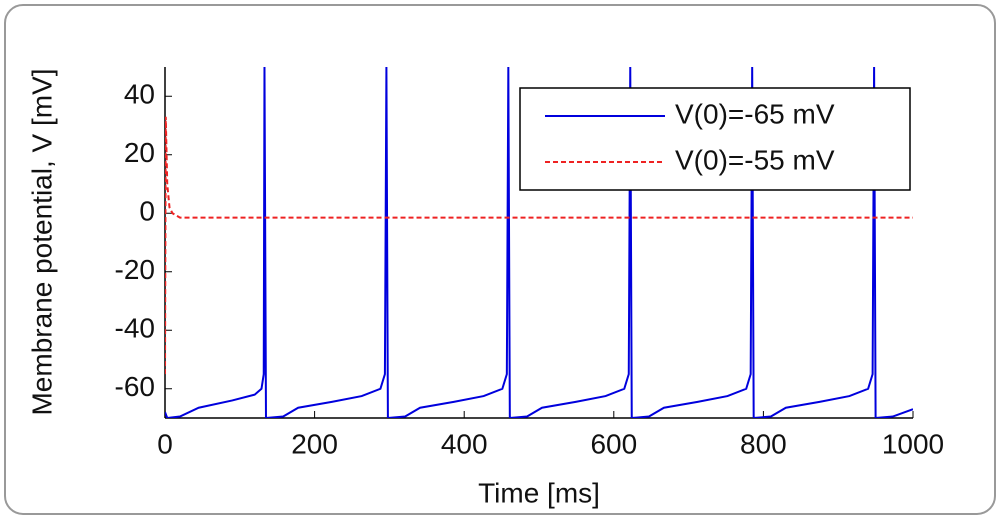  Describe the element at coordinates (165, 443) in the screenshot. I see `x-tick-label: 0` at that location.